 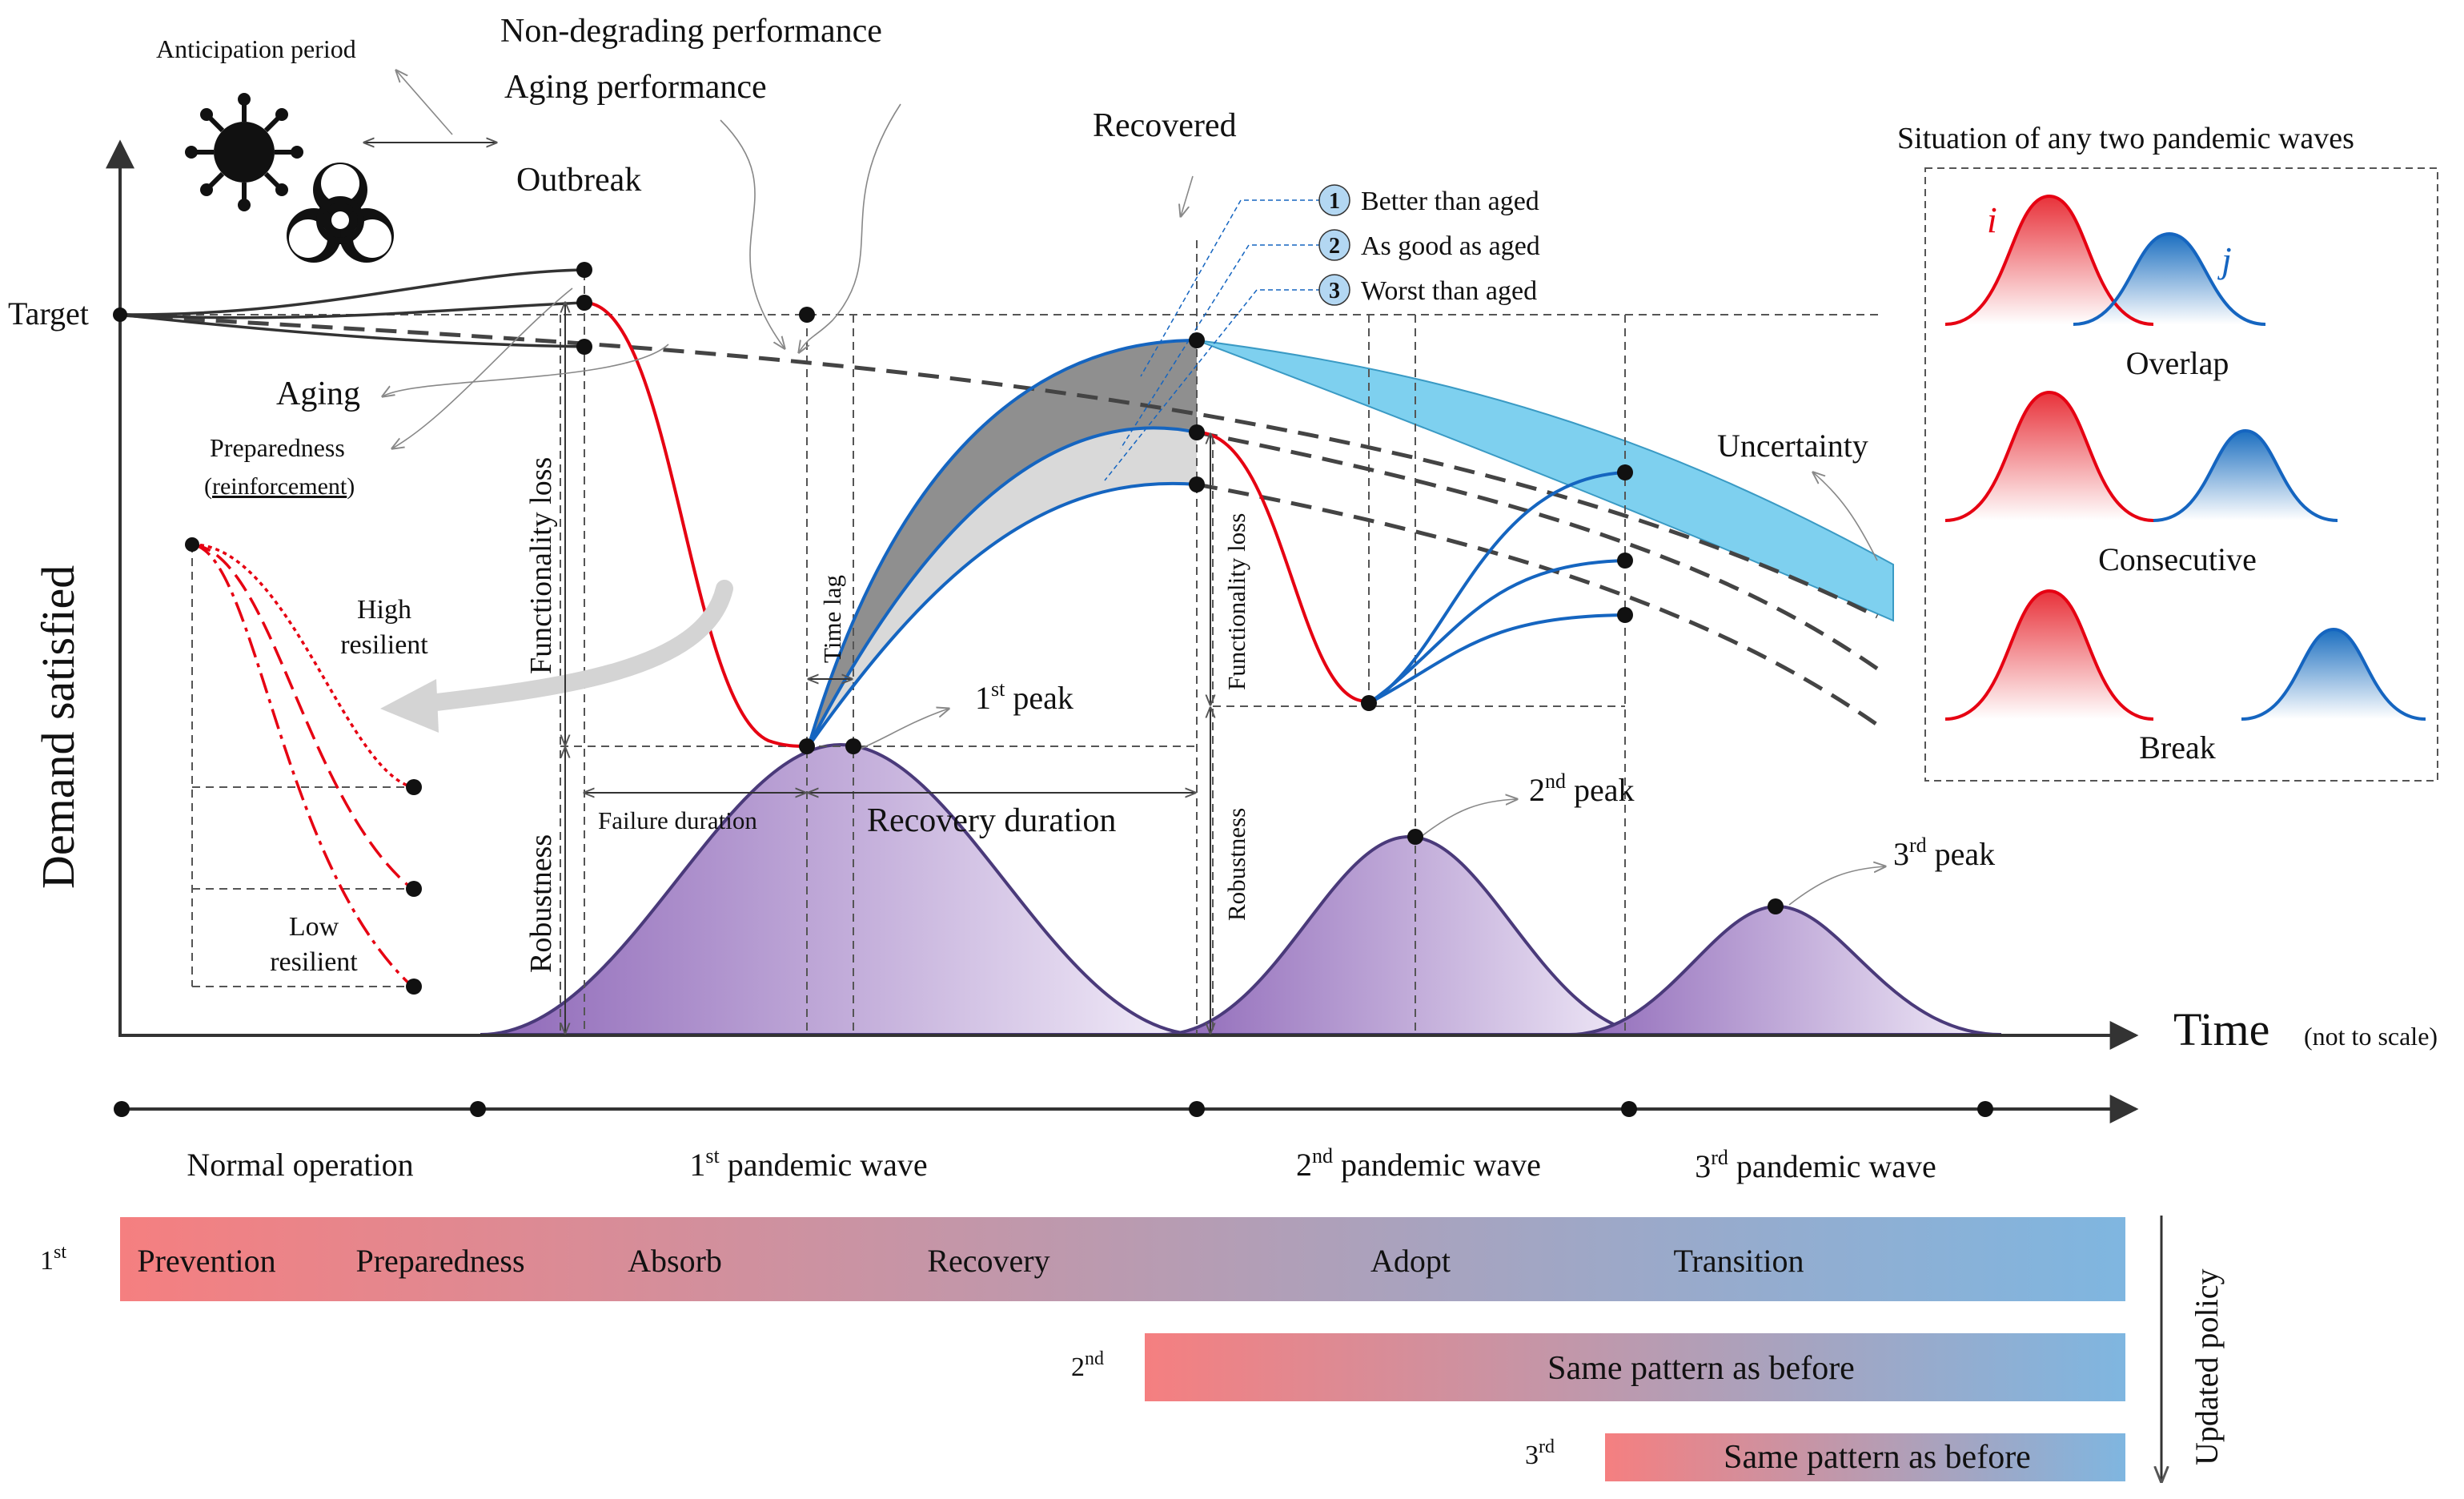 What do you see at coordinates (1334, 291) in the screenshot?
I see `legend-num-3: 3` at bounding box center [1334, 291].